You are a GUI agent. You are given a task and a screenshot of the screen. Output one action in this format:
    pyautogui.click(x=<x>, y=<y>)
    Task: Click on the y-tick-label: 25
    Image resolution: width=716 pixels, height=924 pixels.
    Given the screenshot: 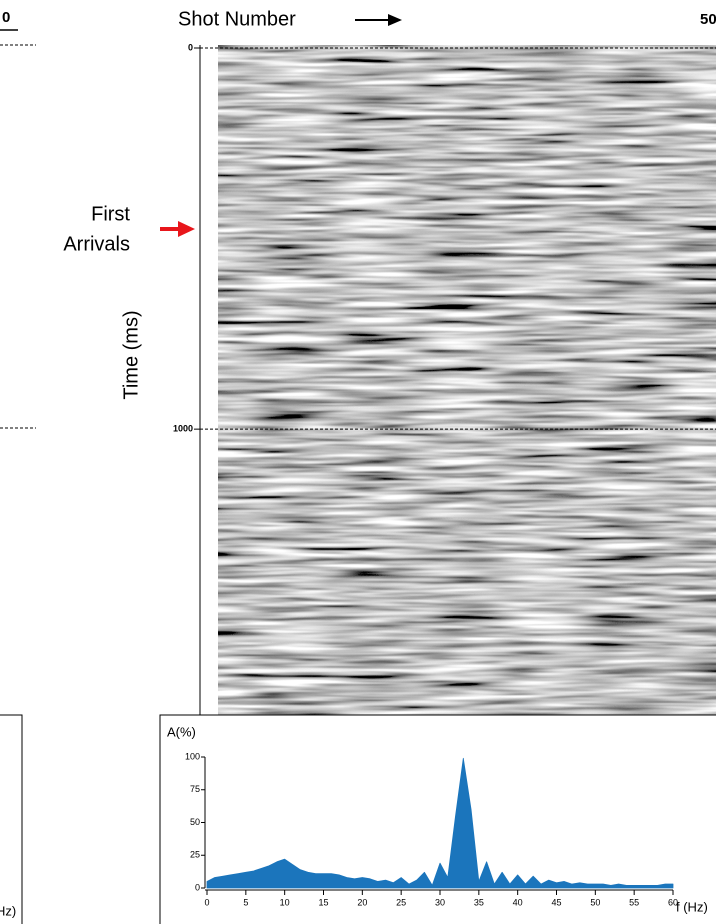 What is the action you would take?
    pyautogui.click(x=195, y=855)
    